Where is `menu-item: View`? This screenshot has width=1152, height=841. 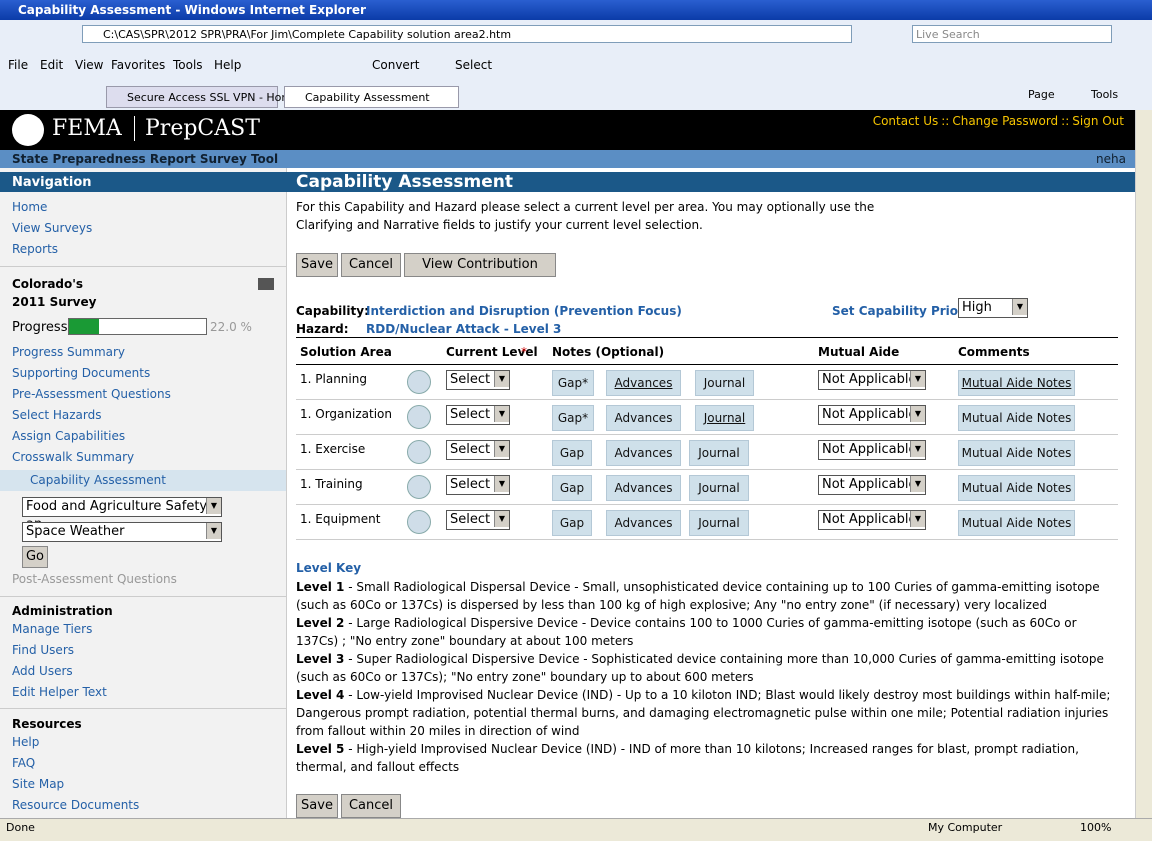 menu-item: View is located at coordinates (89, 65).